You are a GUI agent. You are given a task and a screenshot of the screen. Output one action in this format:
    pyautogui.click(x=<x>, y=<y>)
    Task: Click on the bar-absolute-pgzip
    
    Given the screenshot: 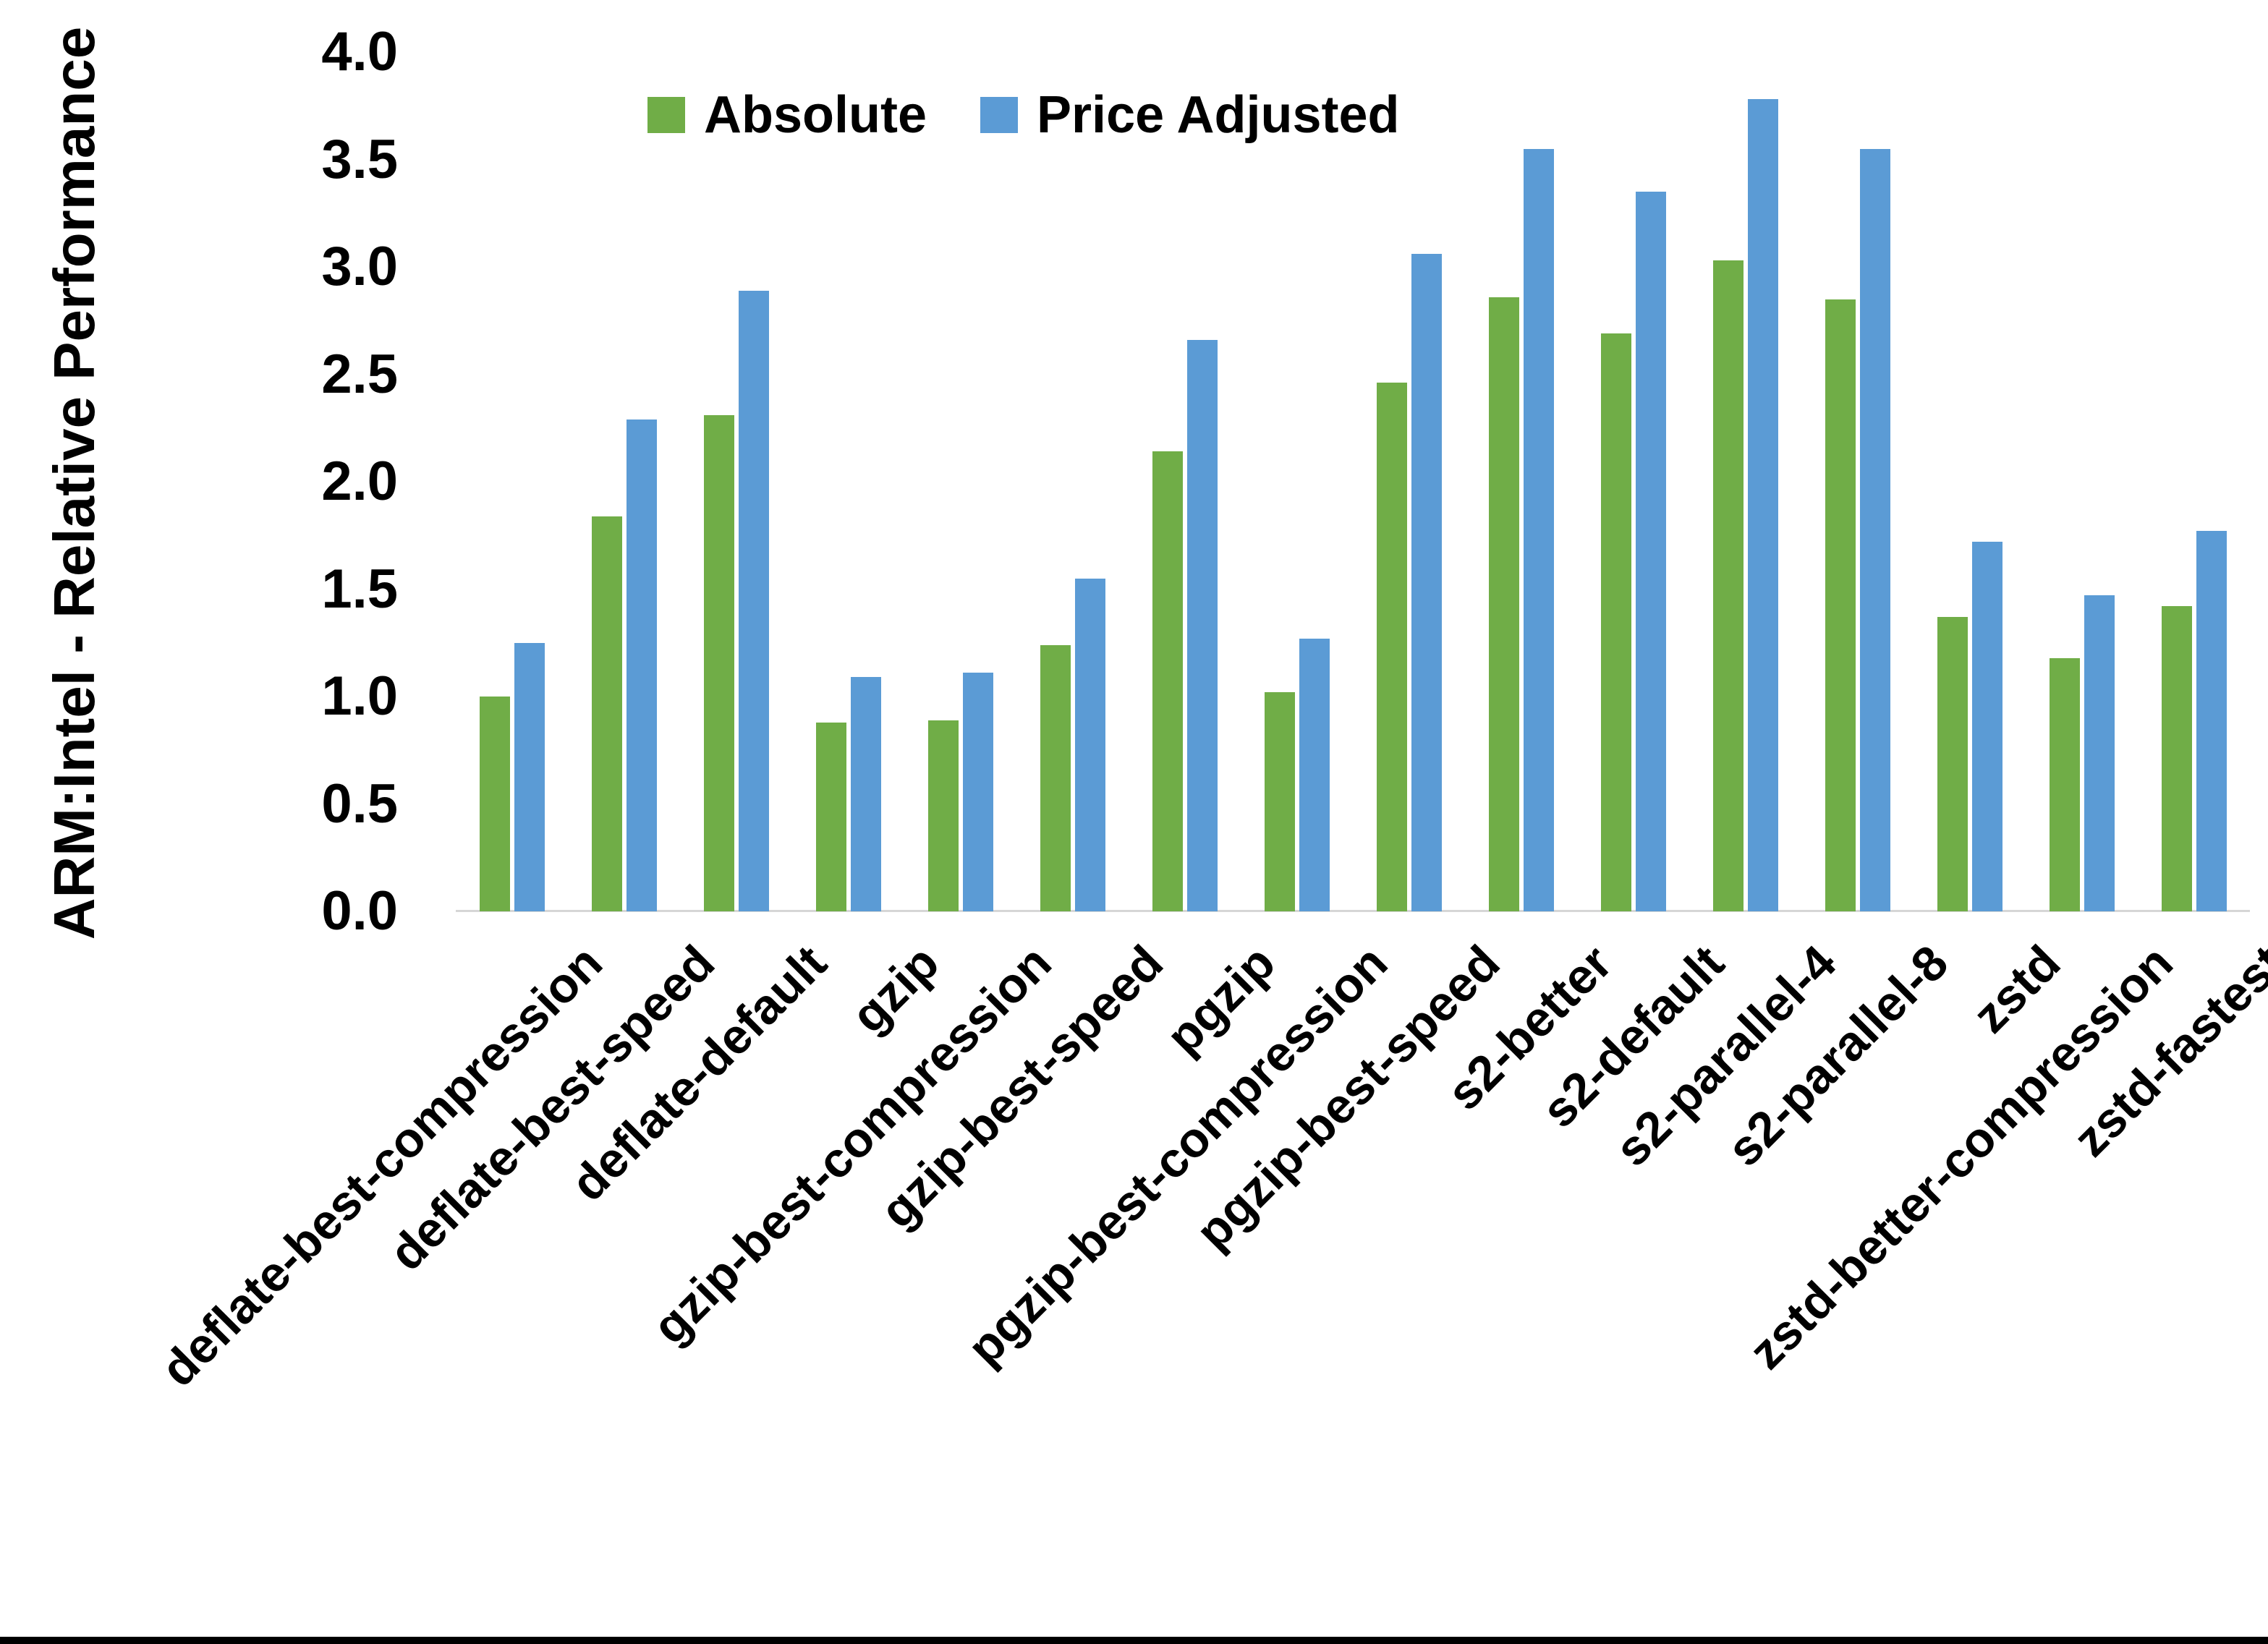 What is the action you would take?
    pyautogui.click(x=1167, y=681)
    